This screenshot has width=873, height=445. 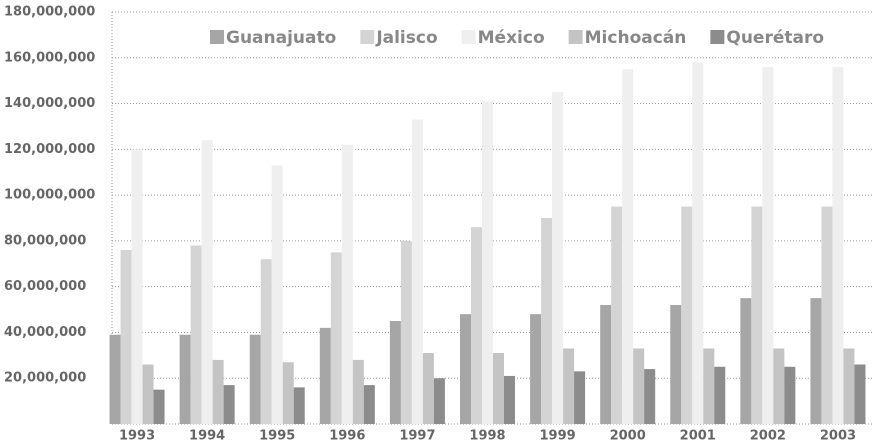 What do you see at coordinates (137, 436) in the screenshot?
I see `x-tick-label: 1993` at bounding box center [137, 436].